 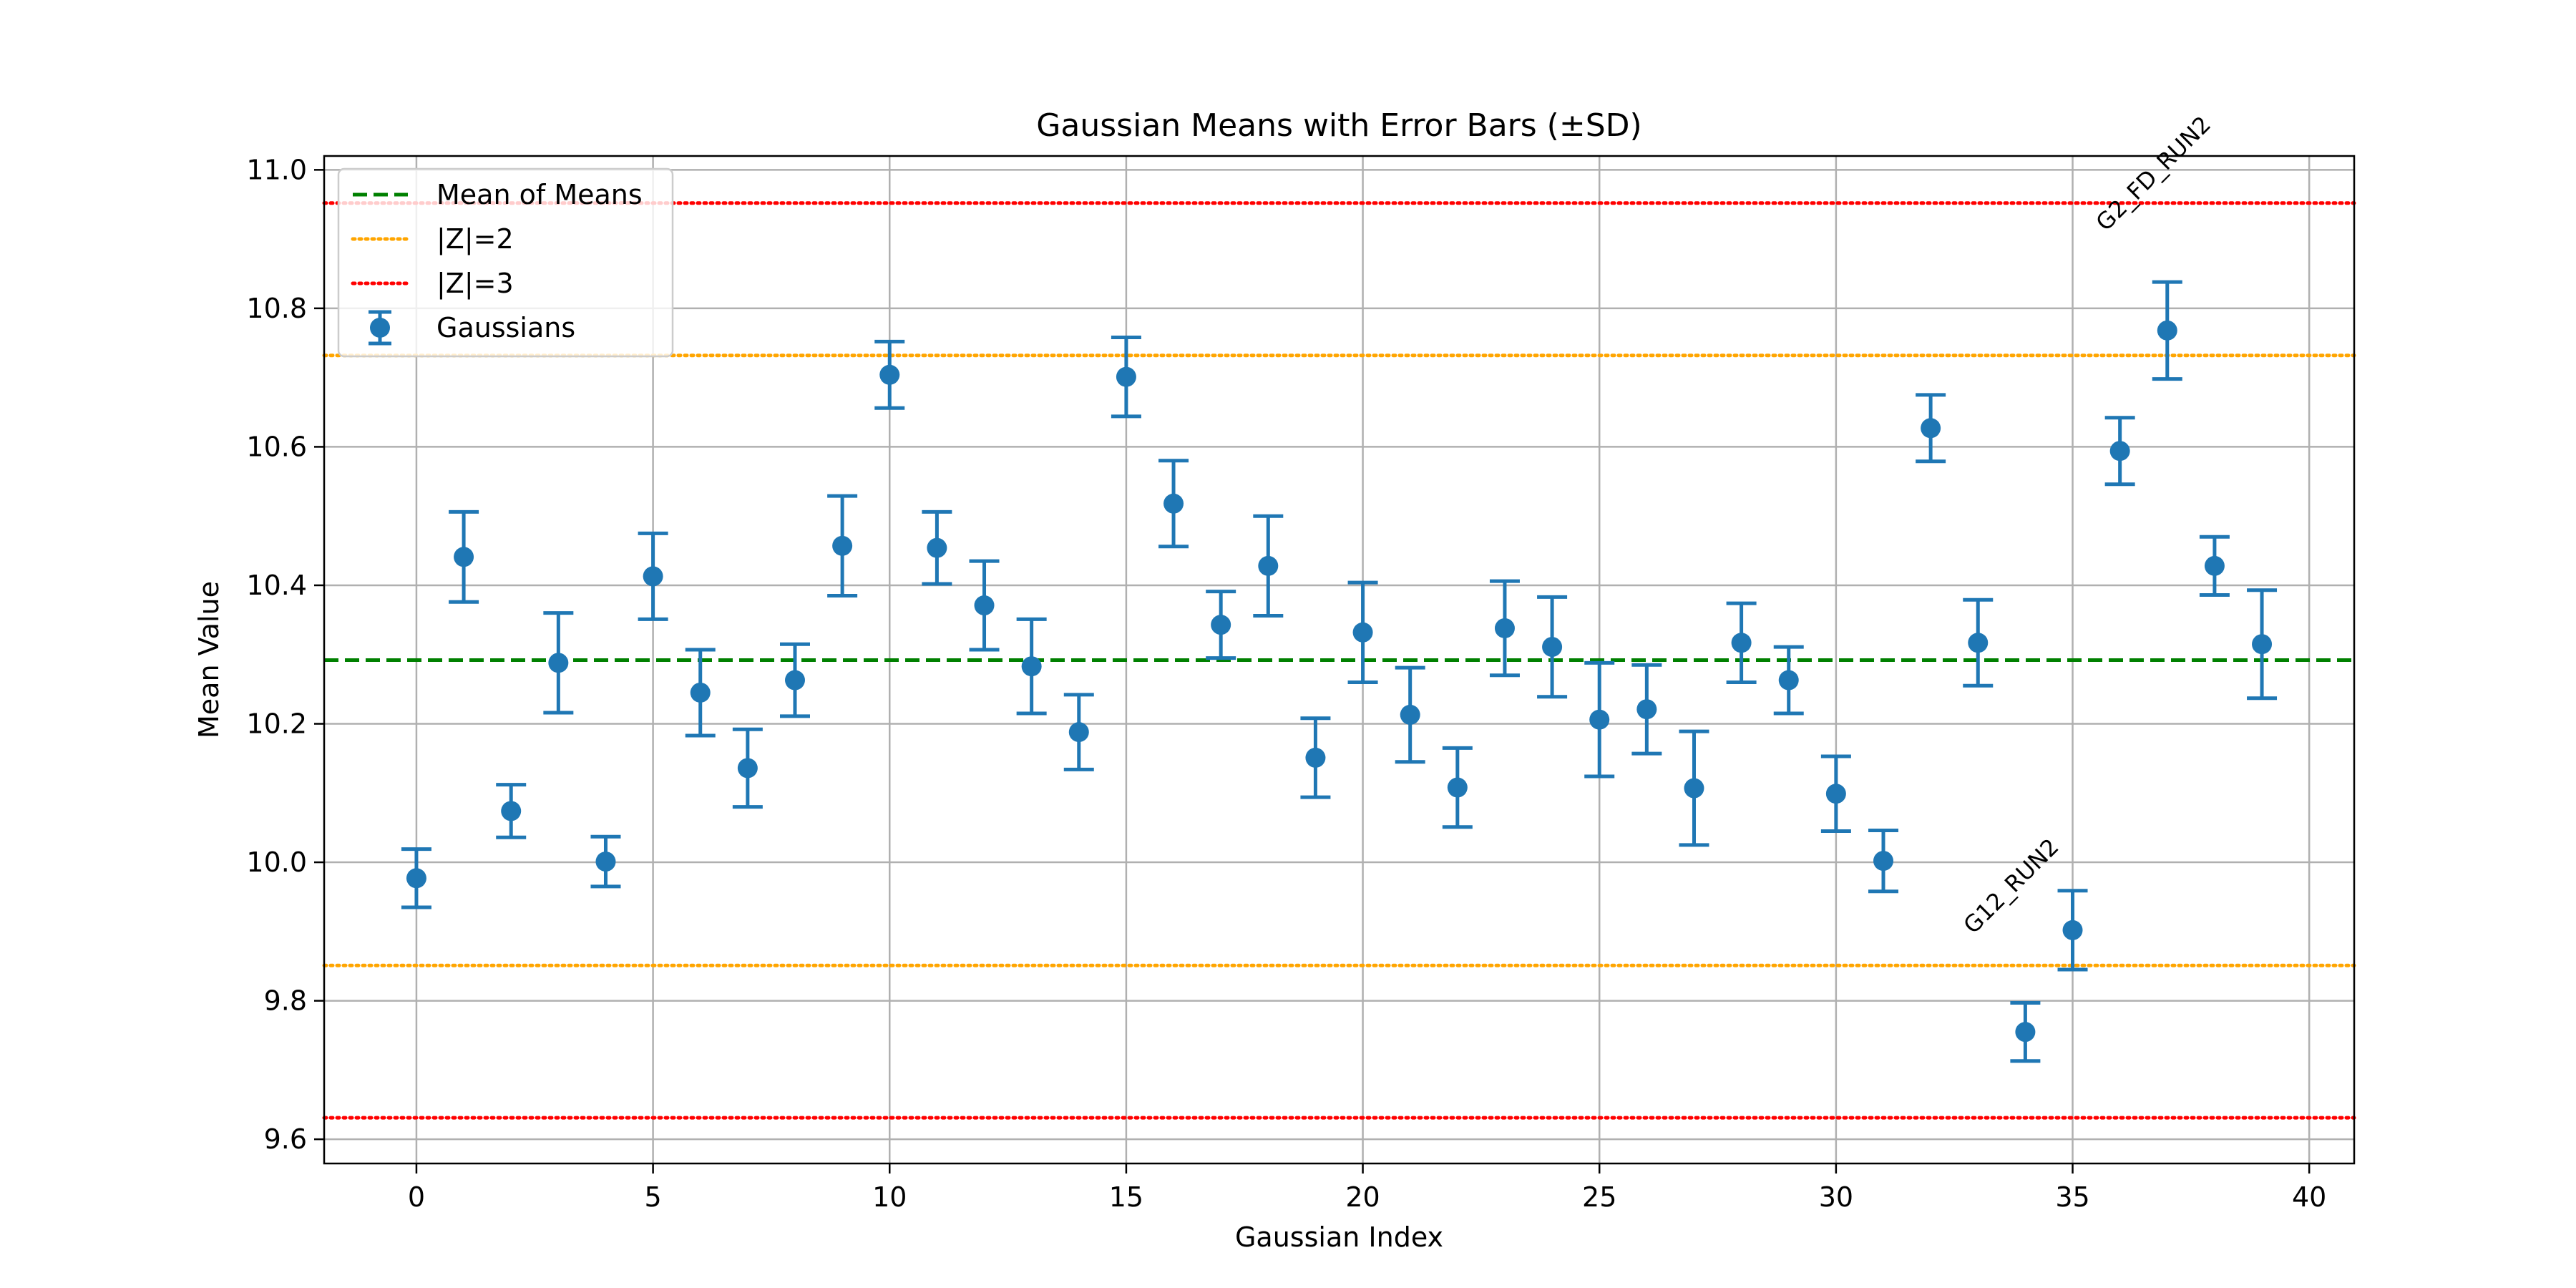 What do you see at coordinates (1836, 1197) in the screenshot?
I see `x-tick-label: 30` at bounding box center [1836, 1197].